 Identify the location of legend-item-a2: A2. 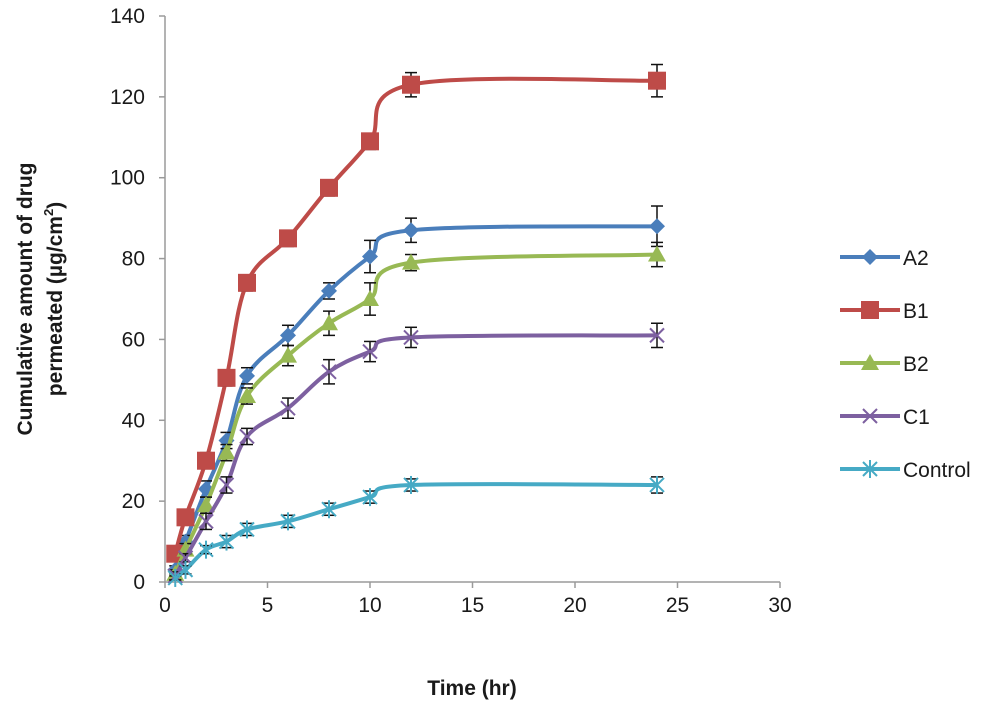
(884, 258).